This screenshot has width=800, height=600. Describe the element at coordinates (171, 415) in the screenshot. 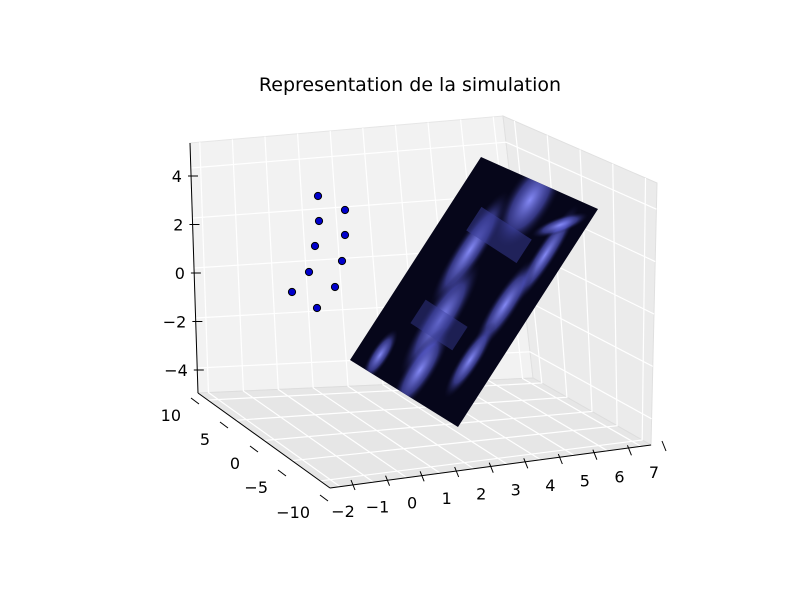

I see `y-tick-label: 10` at that location.